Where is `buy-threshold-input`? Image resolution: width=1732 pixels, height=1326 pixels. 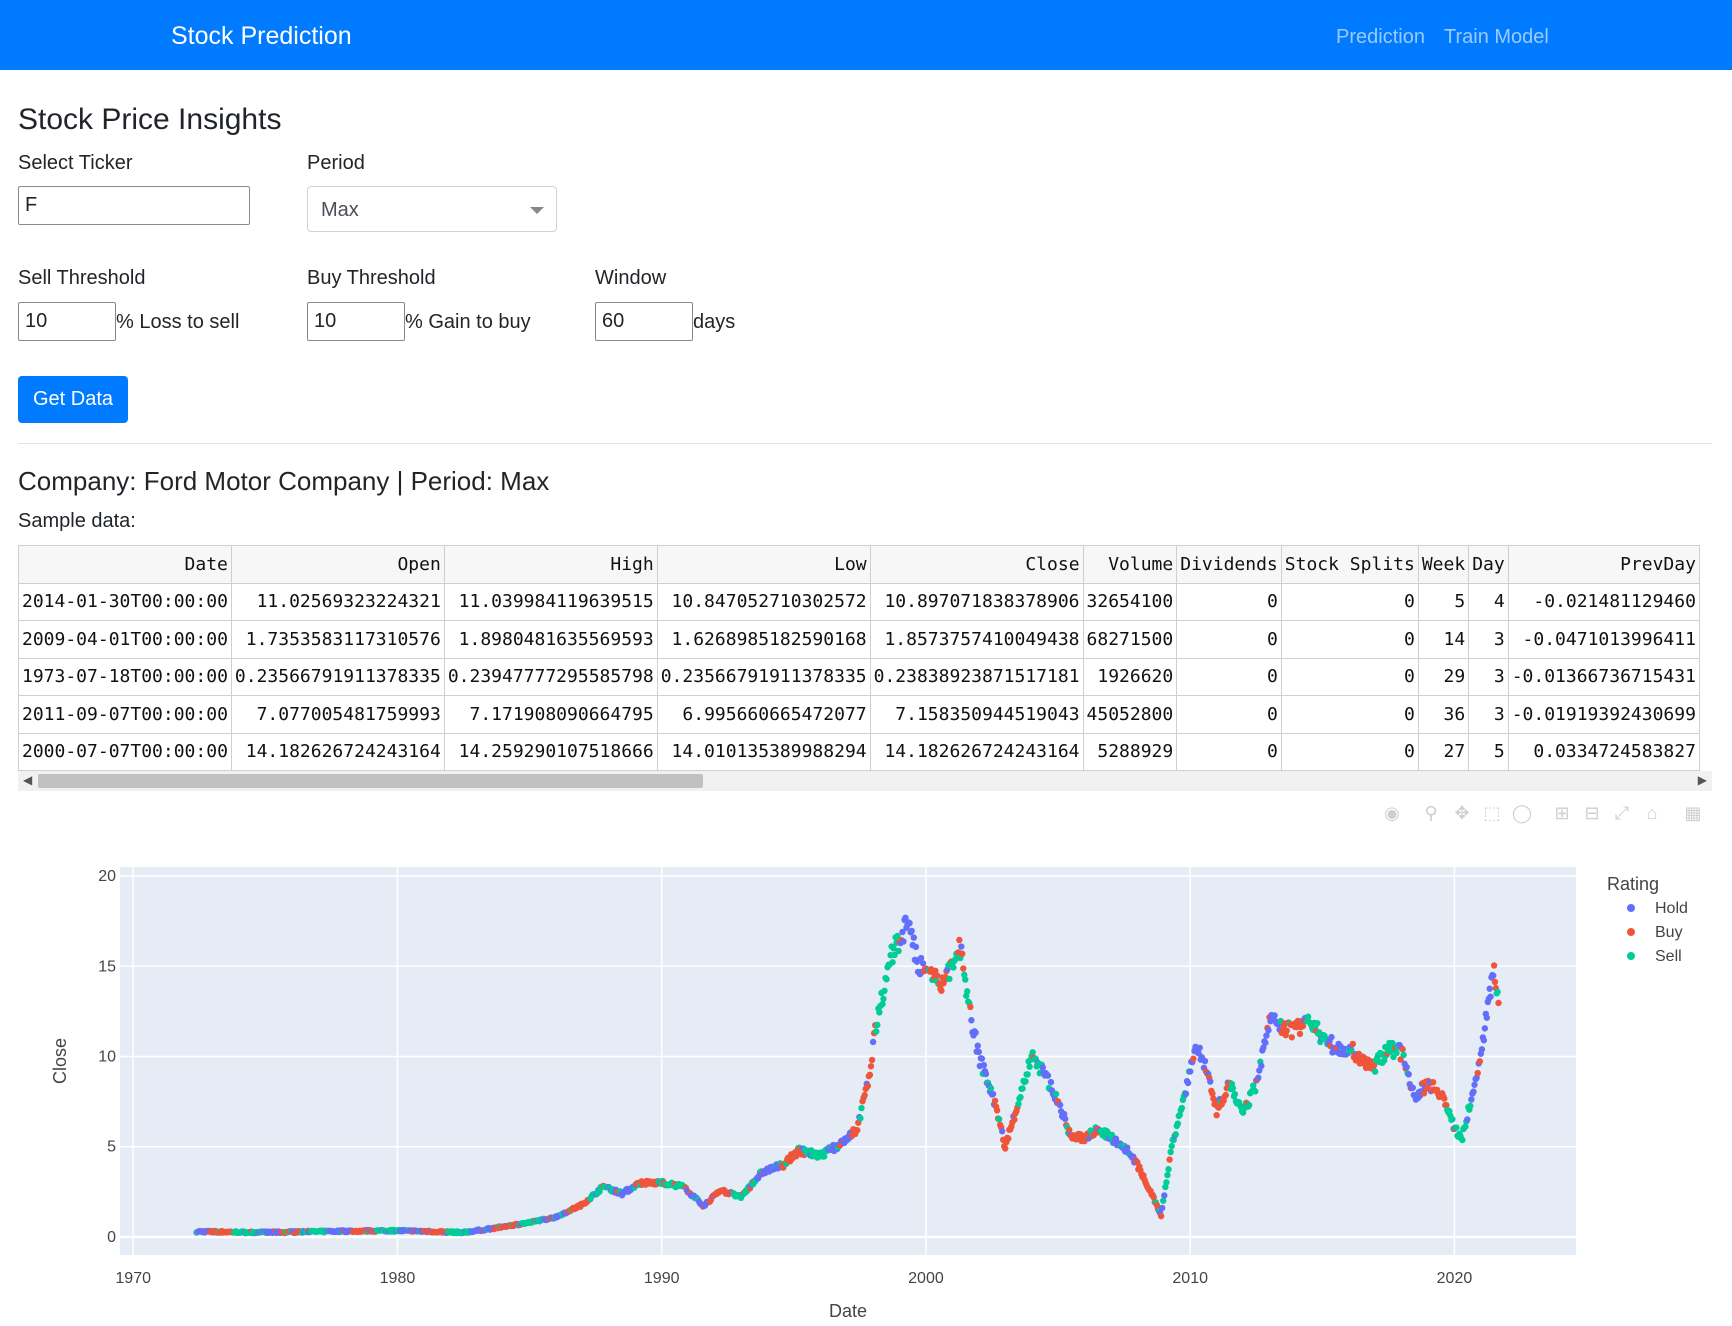 buy-threshold-input is located at coordinates (356, 321).